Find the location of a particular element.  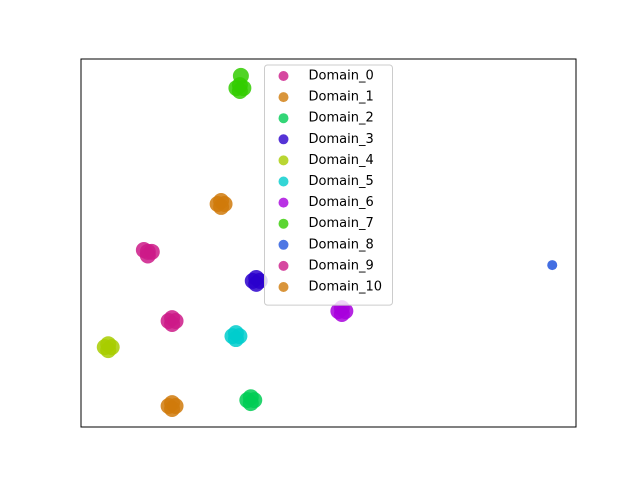

legend-label: Domain_5 is located at coordinates (341, 181).